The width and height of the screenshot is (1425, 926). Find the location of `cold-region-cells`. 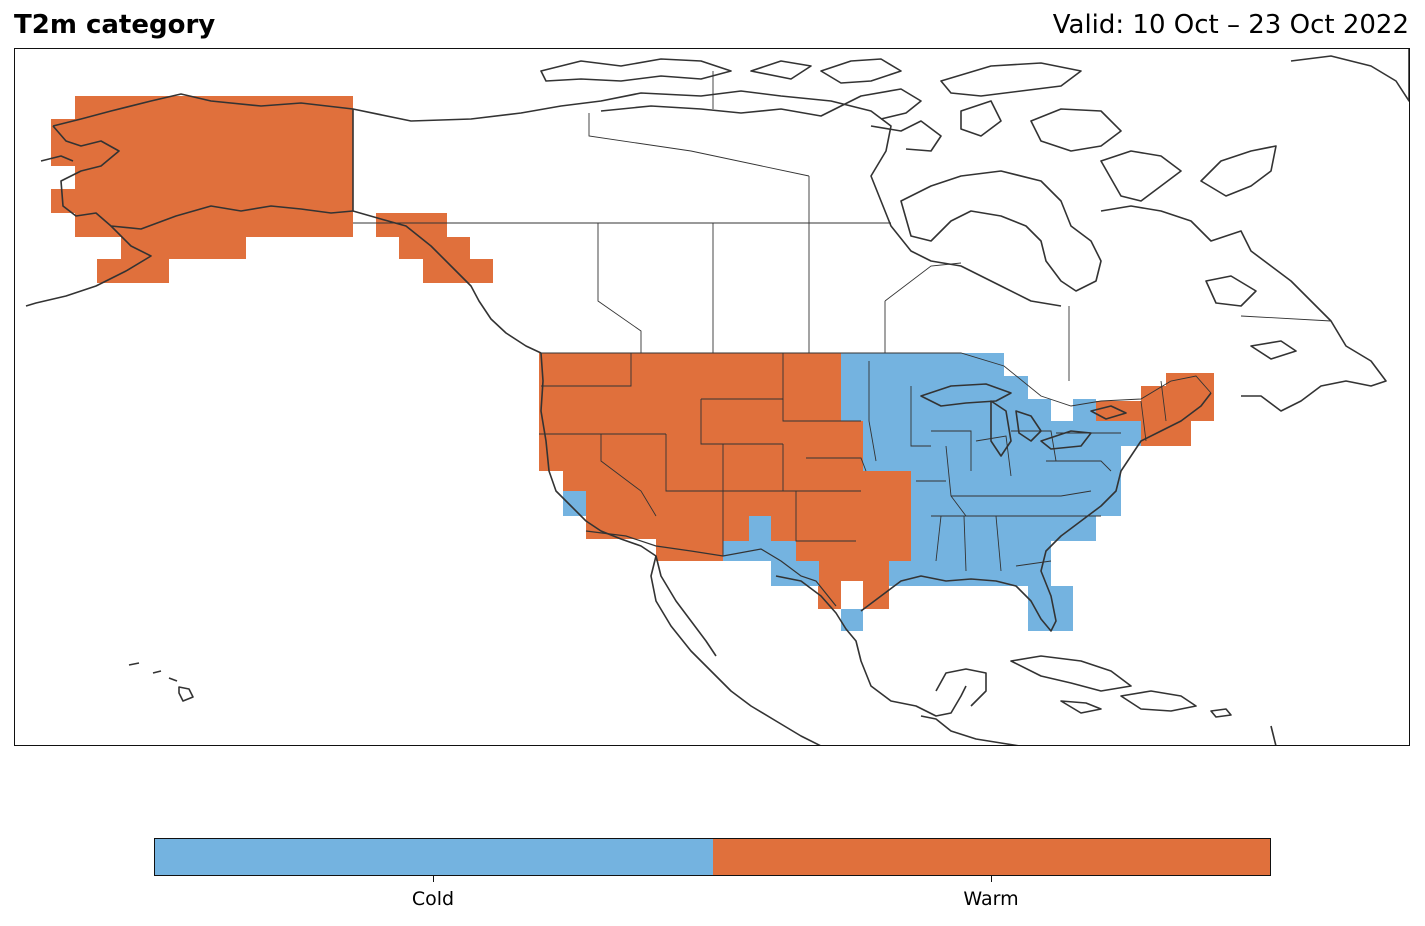

cold-region-cells is located at coordinates (852, 492).